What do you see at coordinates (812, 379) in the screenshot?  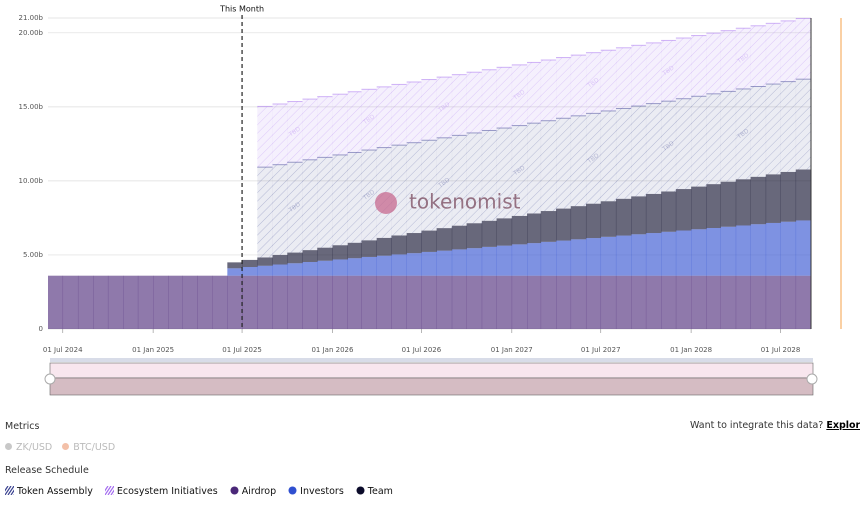 I see `navigator-handle-right` at bounding box center [812, 379].